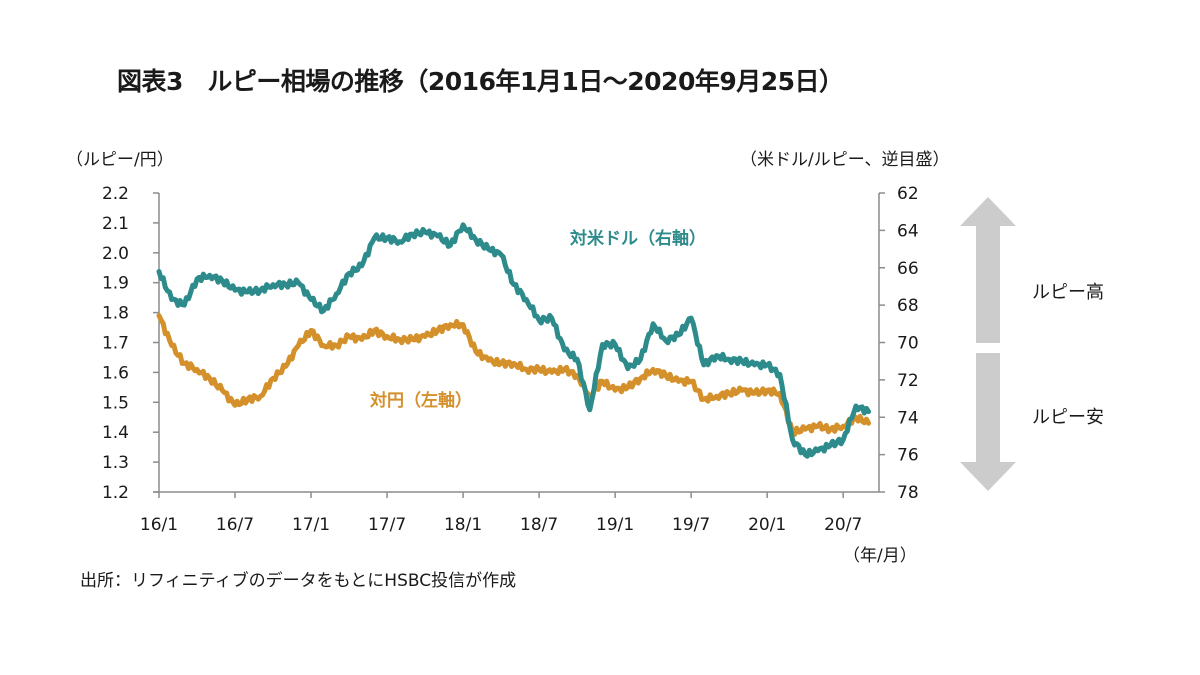 This screenshot has width=1200, height=675. I want to click on right-tick-label: 66, so click(908, 269).